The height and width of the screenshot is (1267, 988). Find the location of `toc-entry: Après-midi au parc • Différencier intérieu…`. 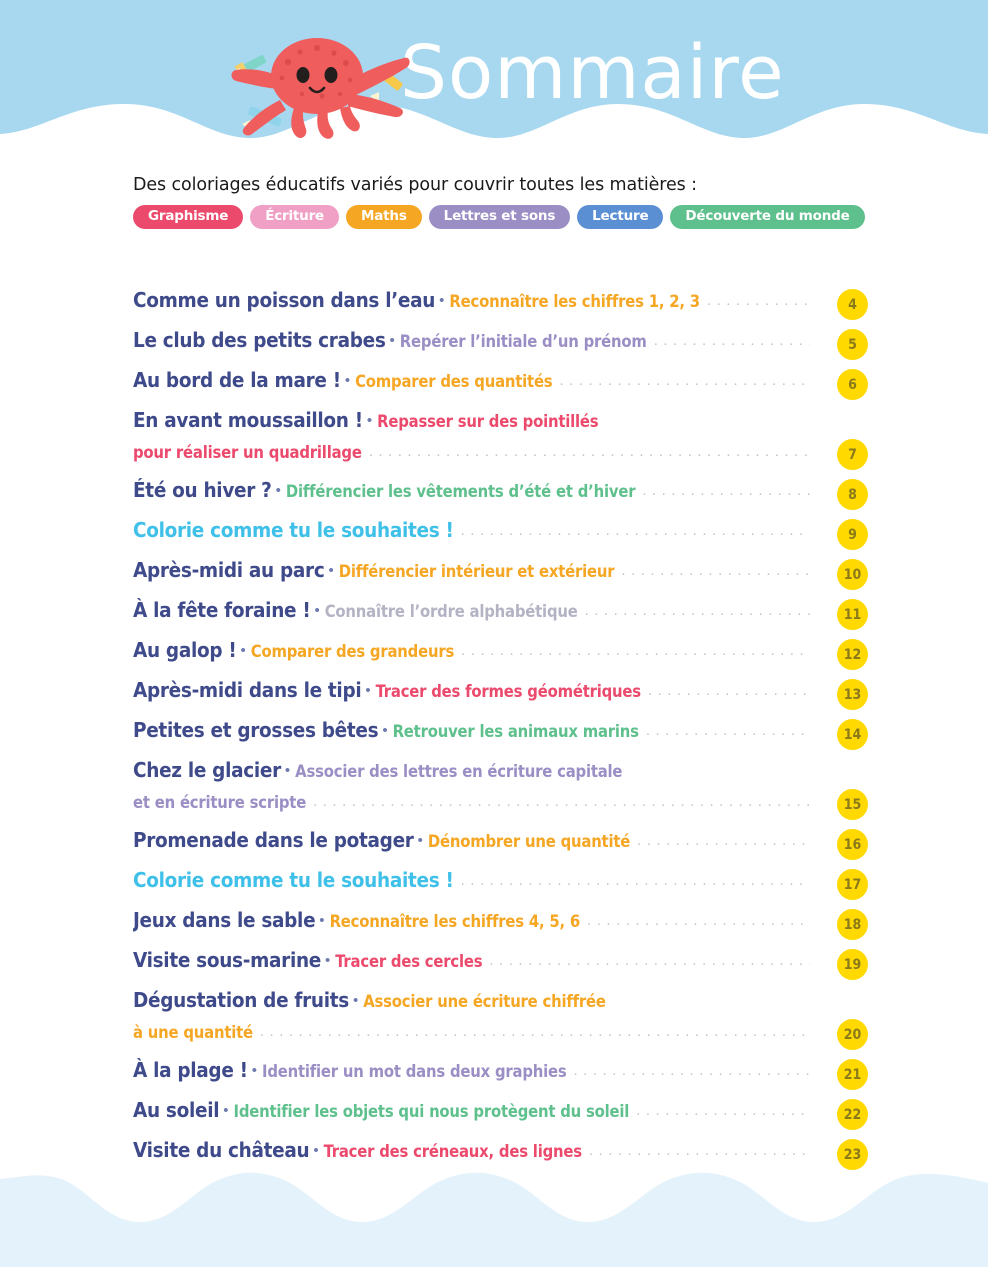

toc-entry: Après-midi au parc • Différencier intérieu… is located at coordinates (500, 575).